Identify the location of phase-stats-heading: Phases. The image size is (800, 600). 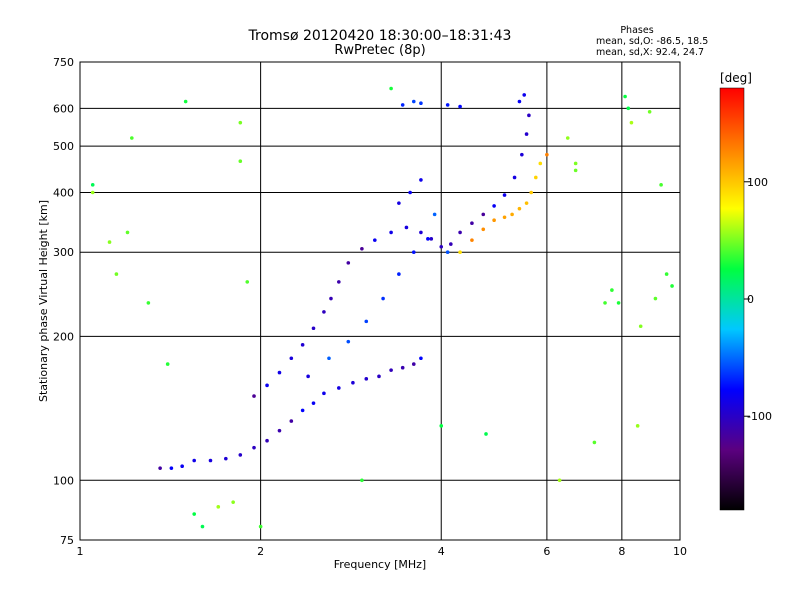
(636, 30).